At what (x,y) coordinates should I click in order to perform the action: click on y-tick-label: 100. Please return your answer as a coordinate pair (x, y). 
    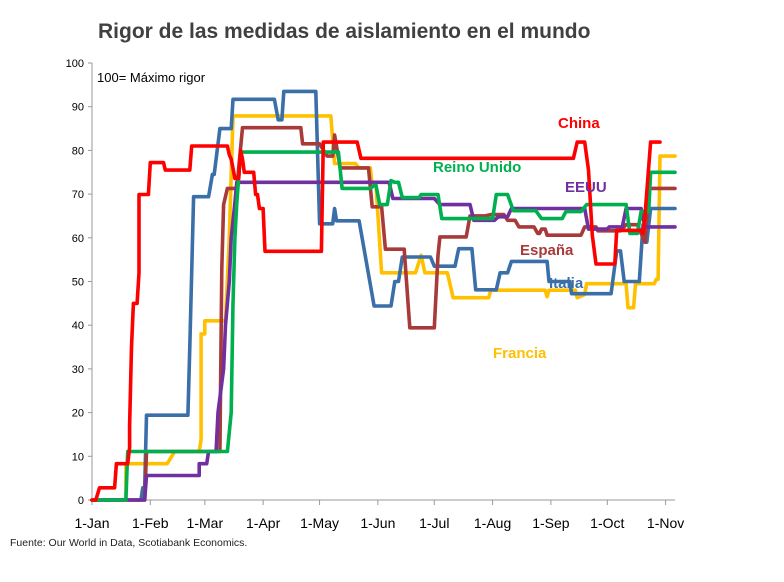
    Looking at the image, I should click on (75, 64).